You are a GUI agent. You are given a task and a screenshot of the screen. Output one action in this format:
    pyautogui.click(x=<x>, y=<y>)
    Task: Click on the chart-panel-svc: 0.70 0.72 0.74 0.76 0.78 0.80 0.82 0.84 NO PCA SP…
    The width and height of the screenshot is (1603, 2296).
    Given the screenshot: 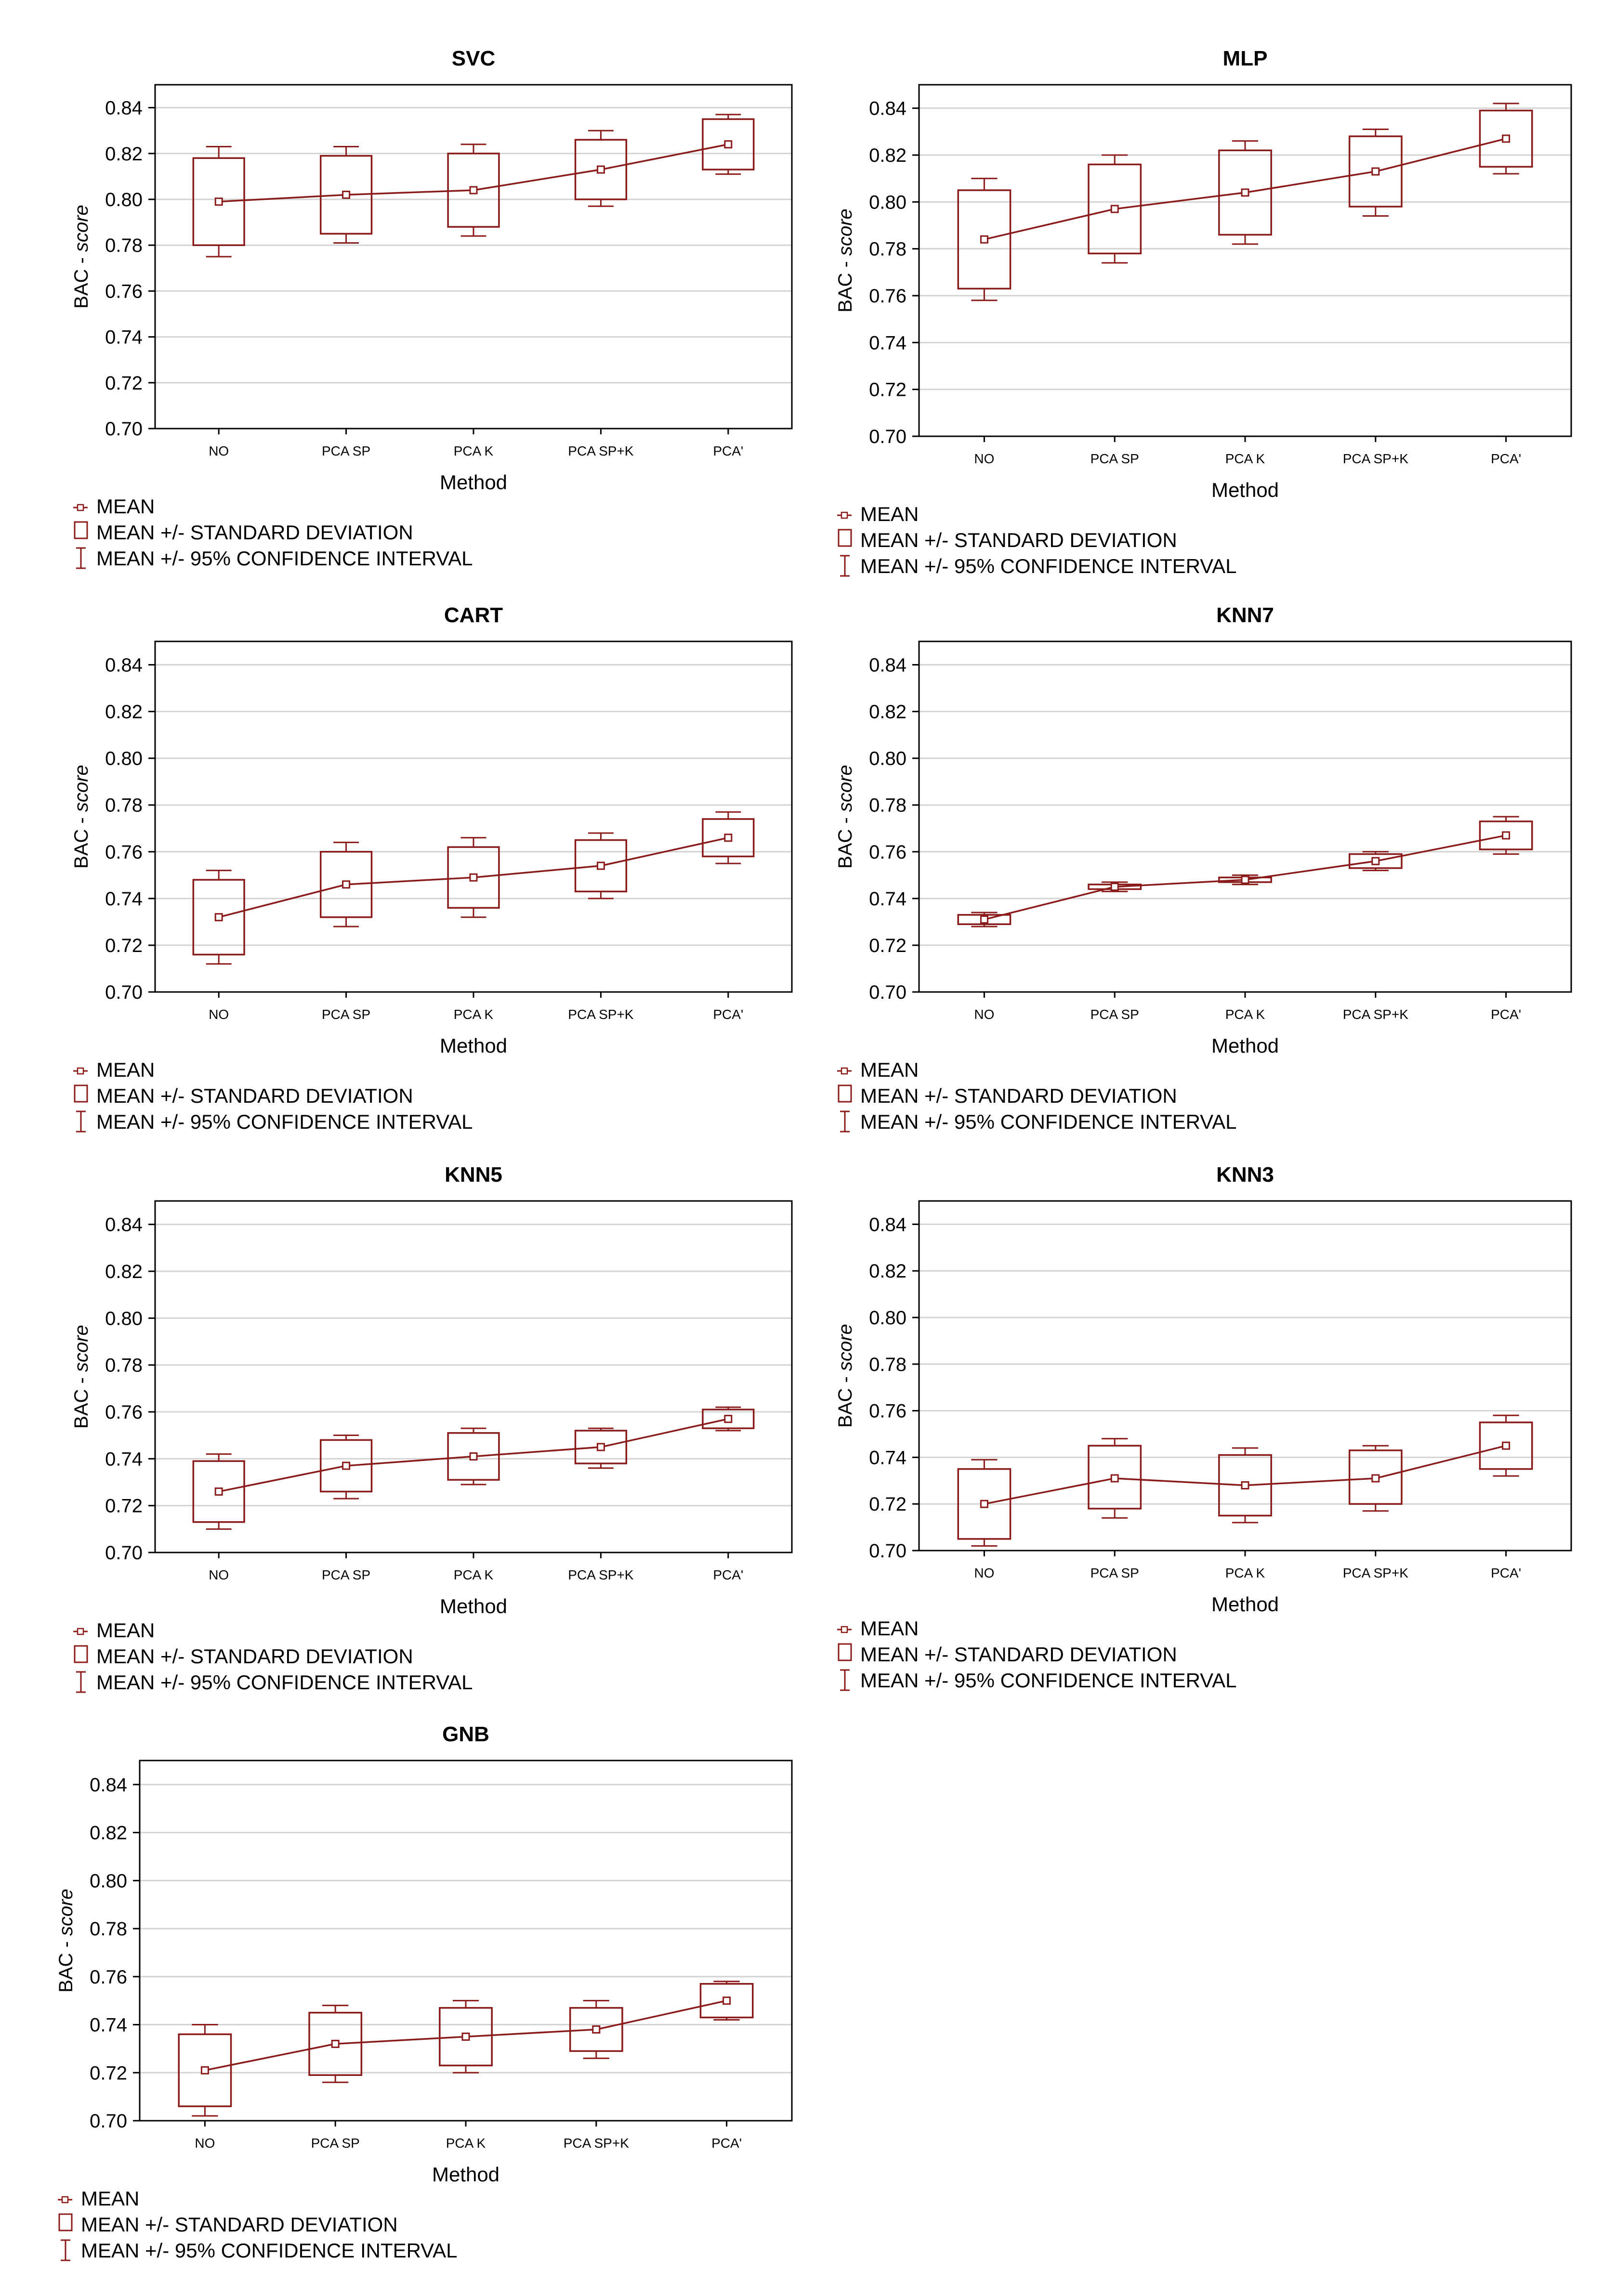 What is the action you would take?
    pyautogui.click(x=432, y=308)
    